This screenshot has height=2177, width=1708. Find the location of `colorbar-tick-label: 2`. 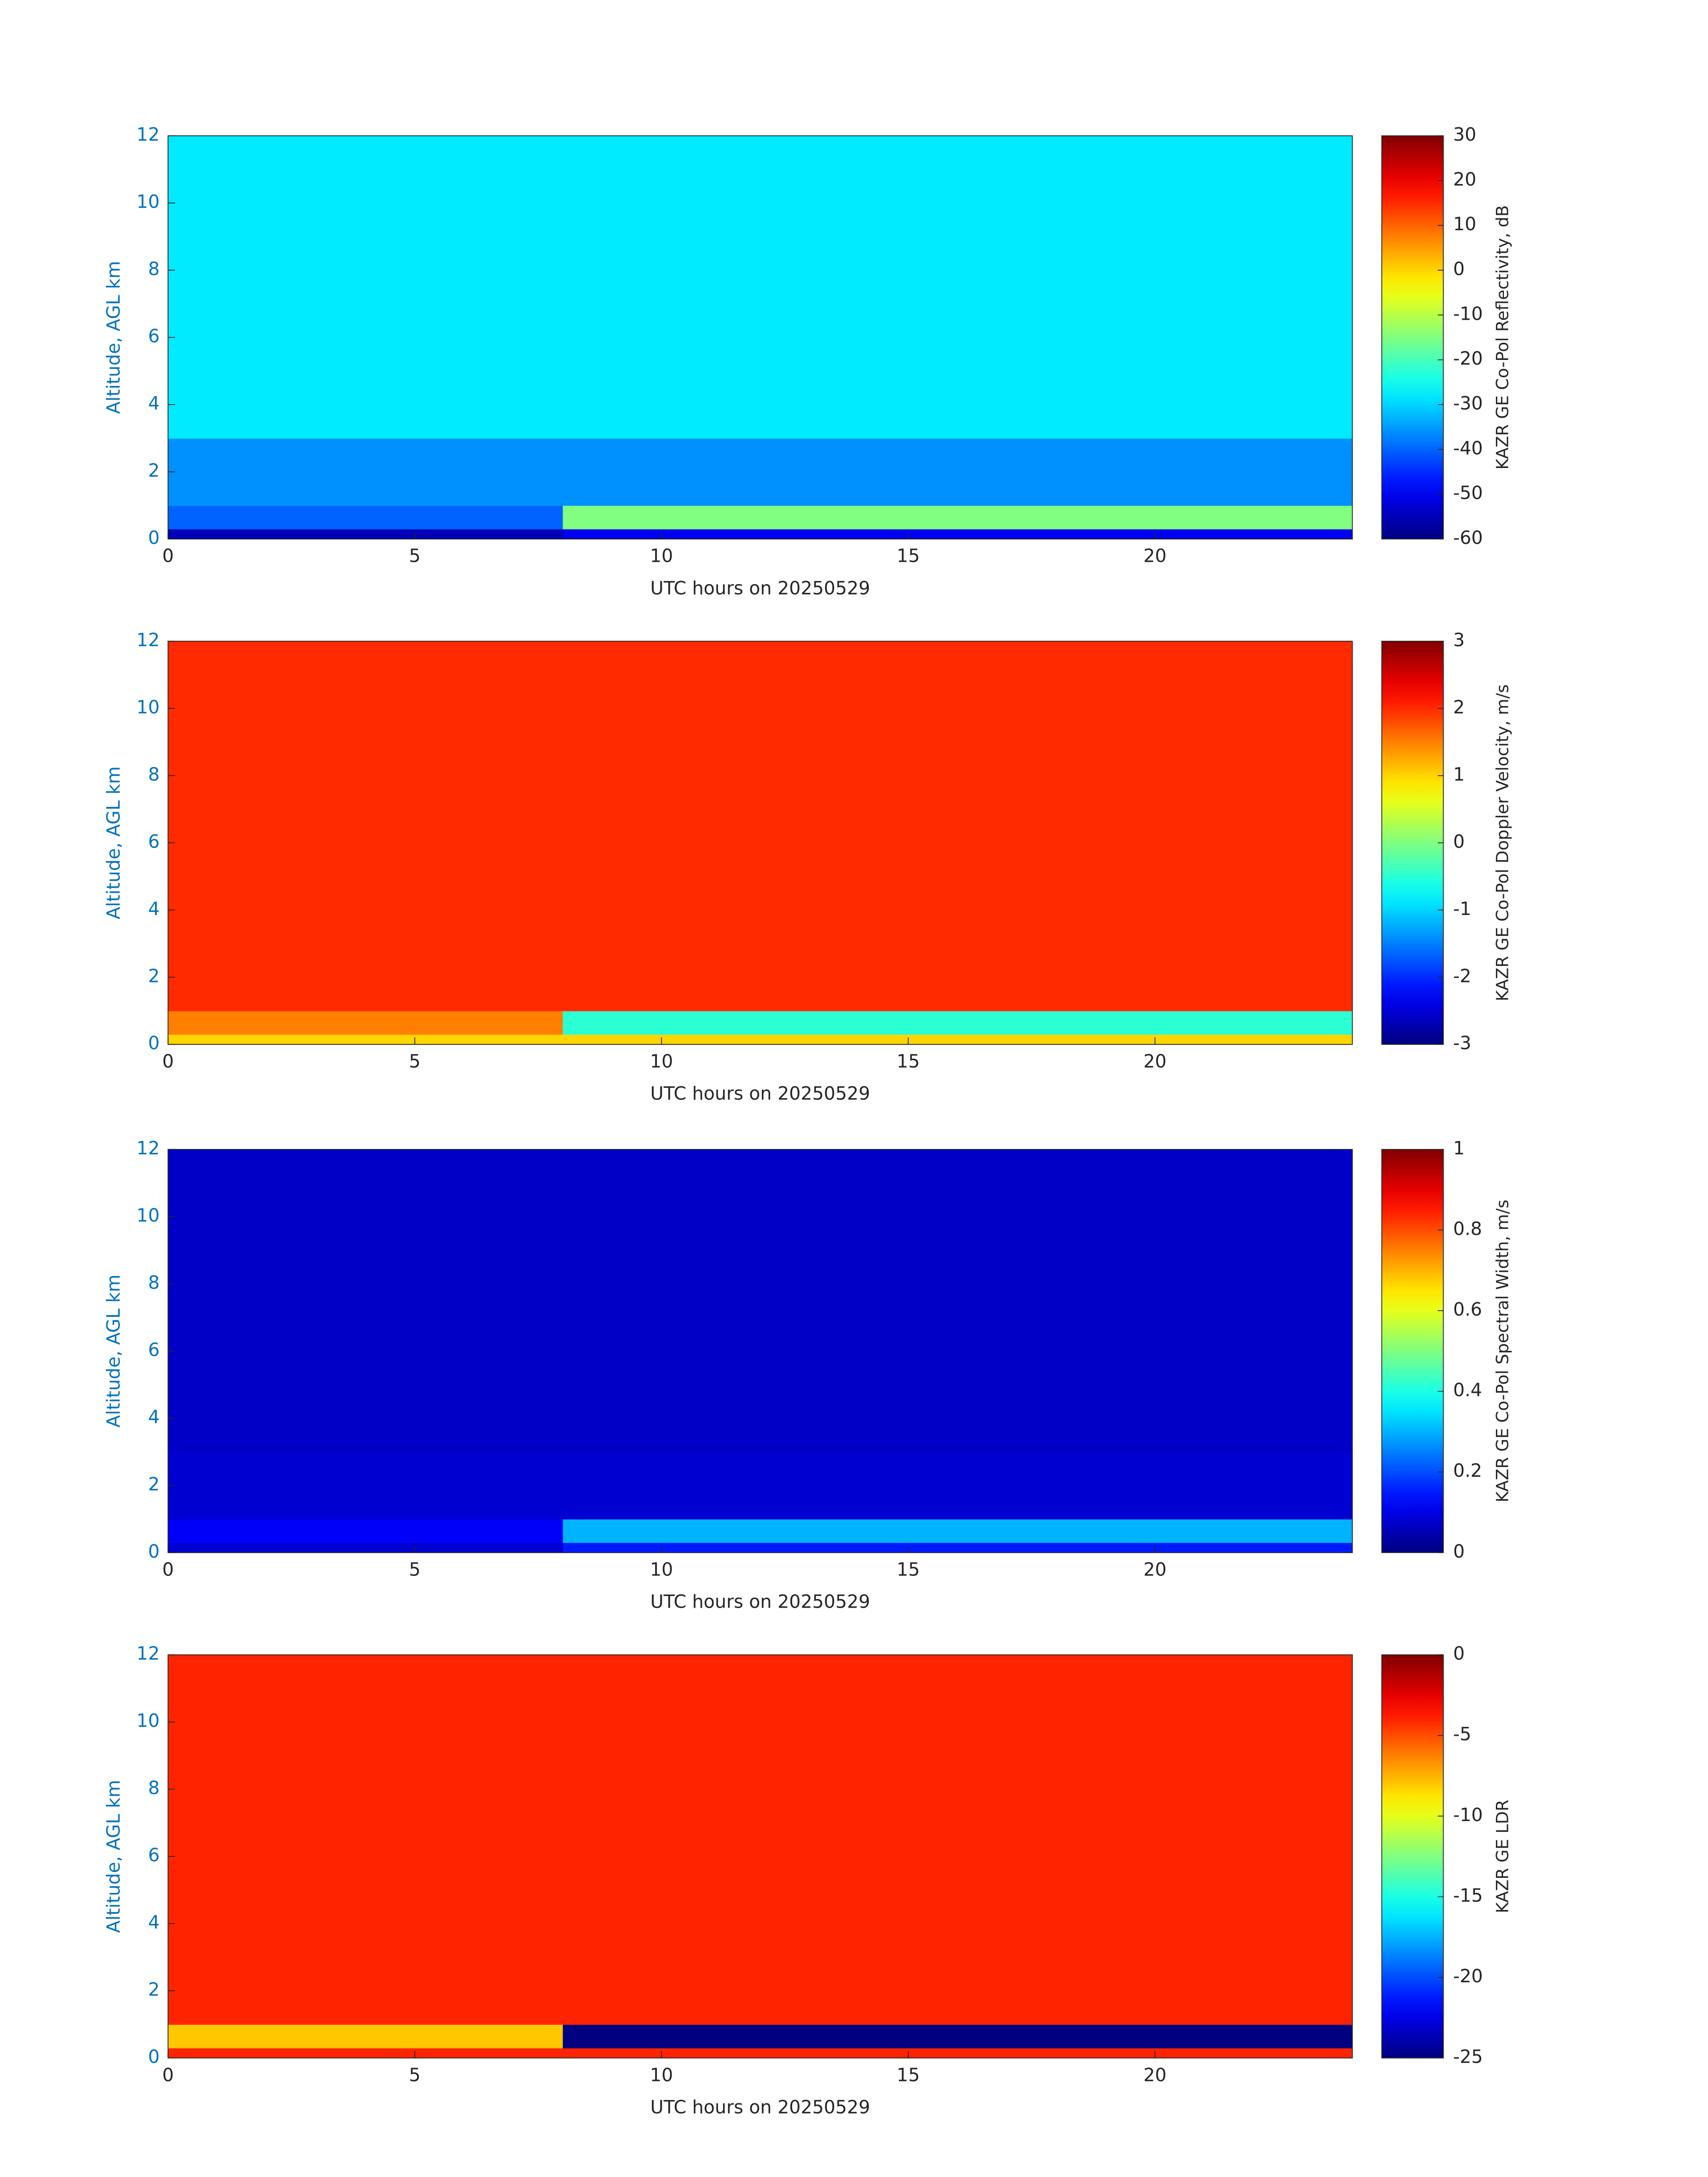

colorbar-tick-label: 2 is located at coordinates (1459, 707).